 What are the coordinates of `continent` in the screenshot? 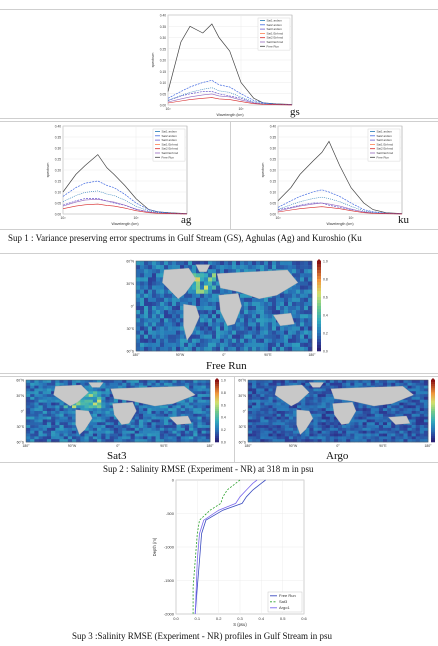 It's located at (96, 385).